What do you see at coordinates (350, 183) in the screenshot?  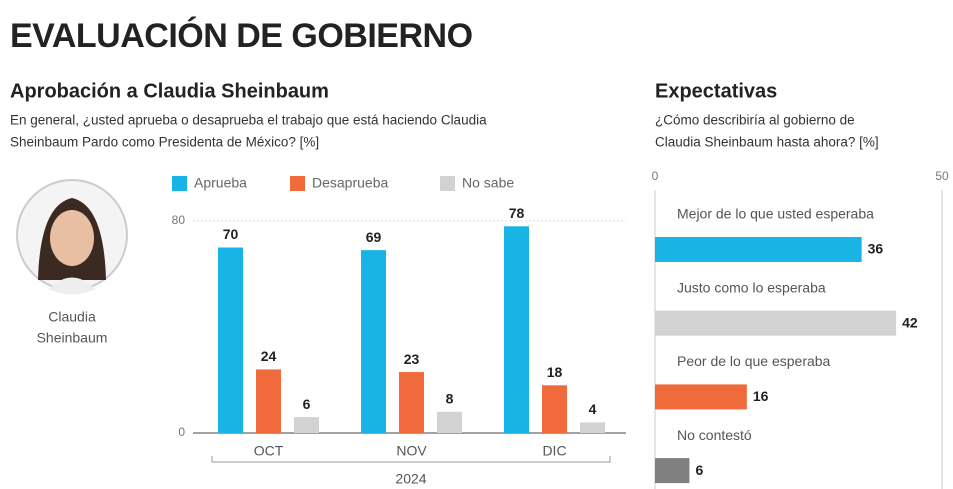 I see `legend-label: Desaprueba` at bounding box center [350, 183].